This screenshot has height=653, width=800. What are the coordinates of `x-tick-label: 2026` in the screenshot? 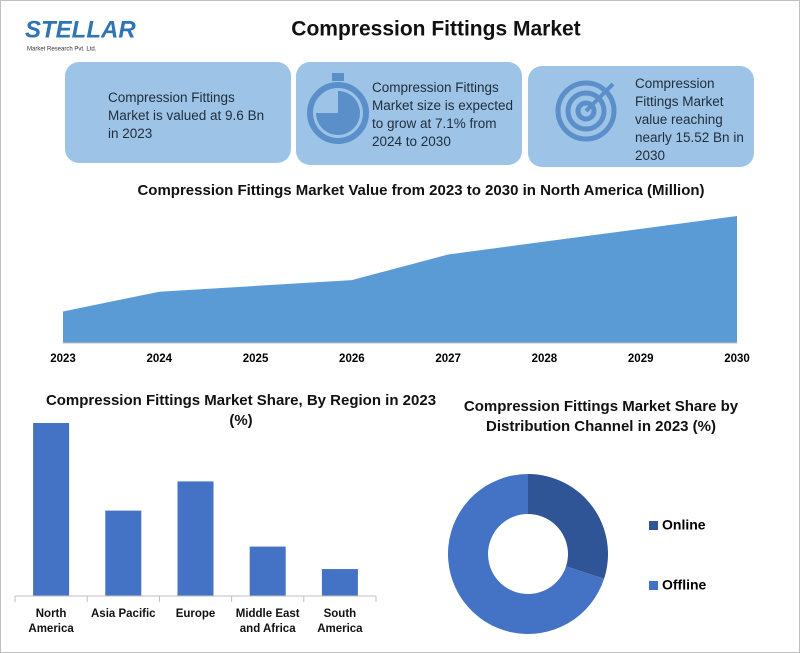 It's located at (352, 359).